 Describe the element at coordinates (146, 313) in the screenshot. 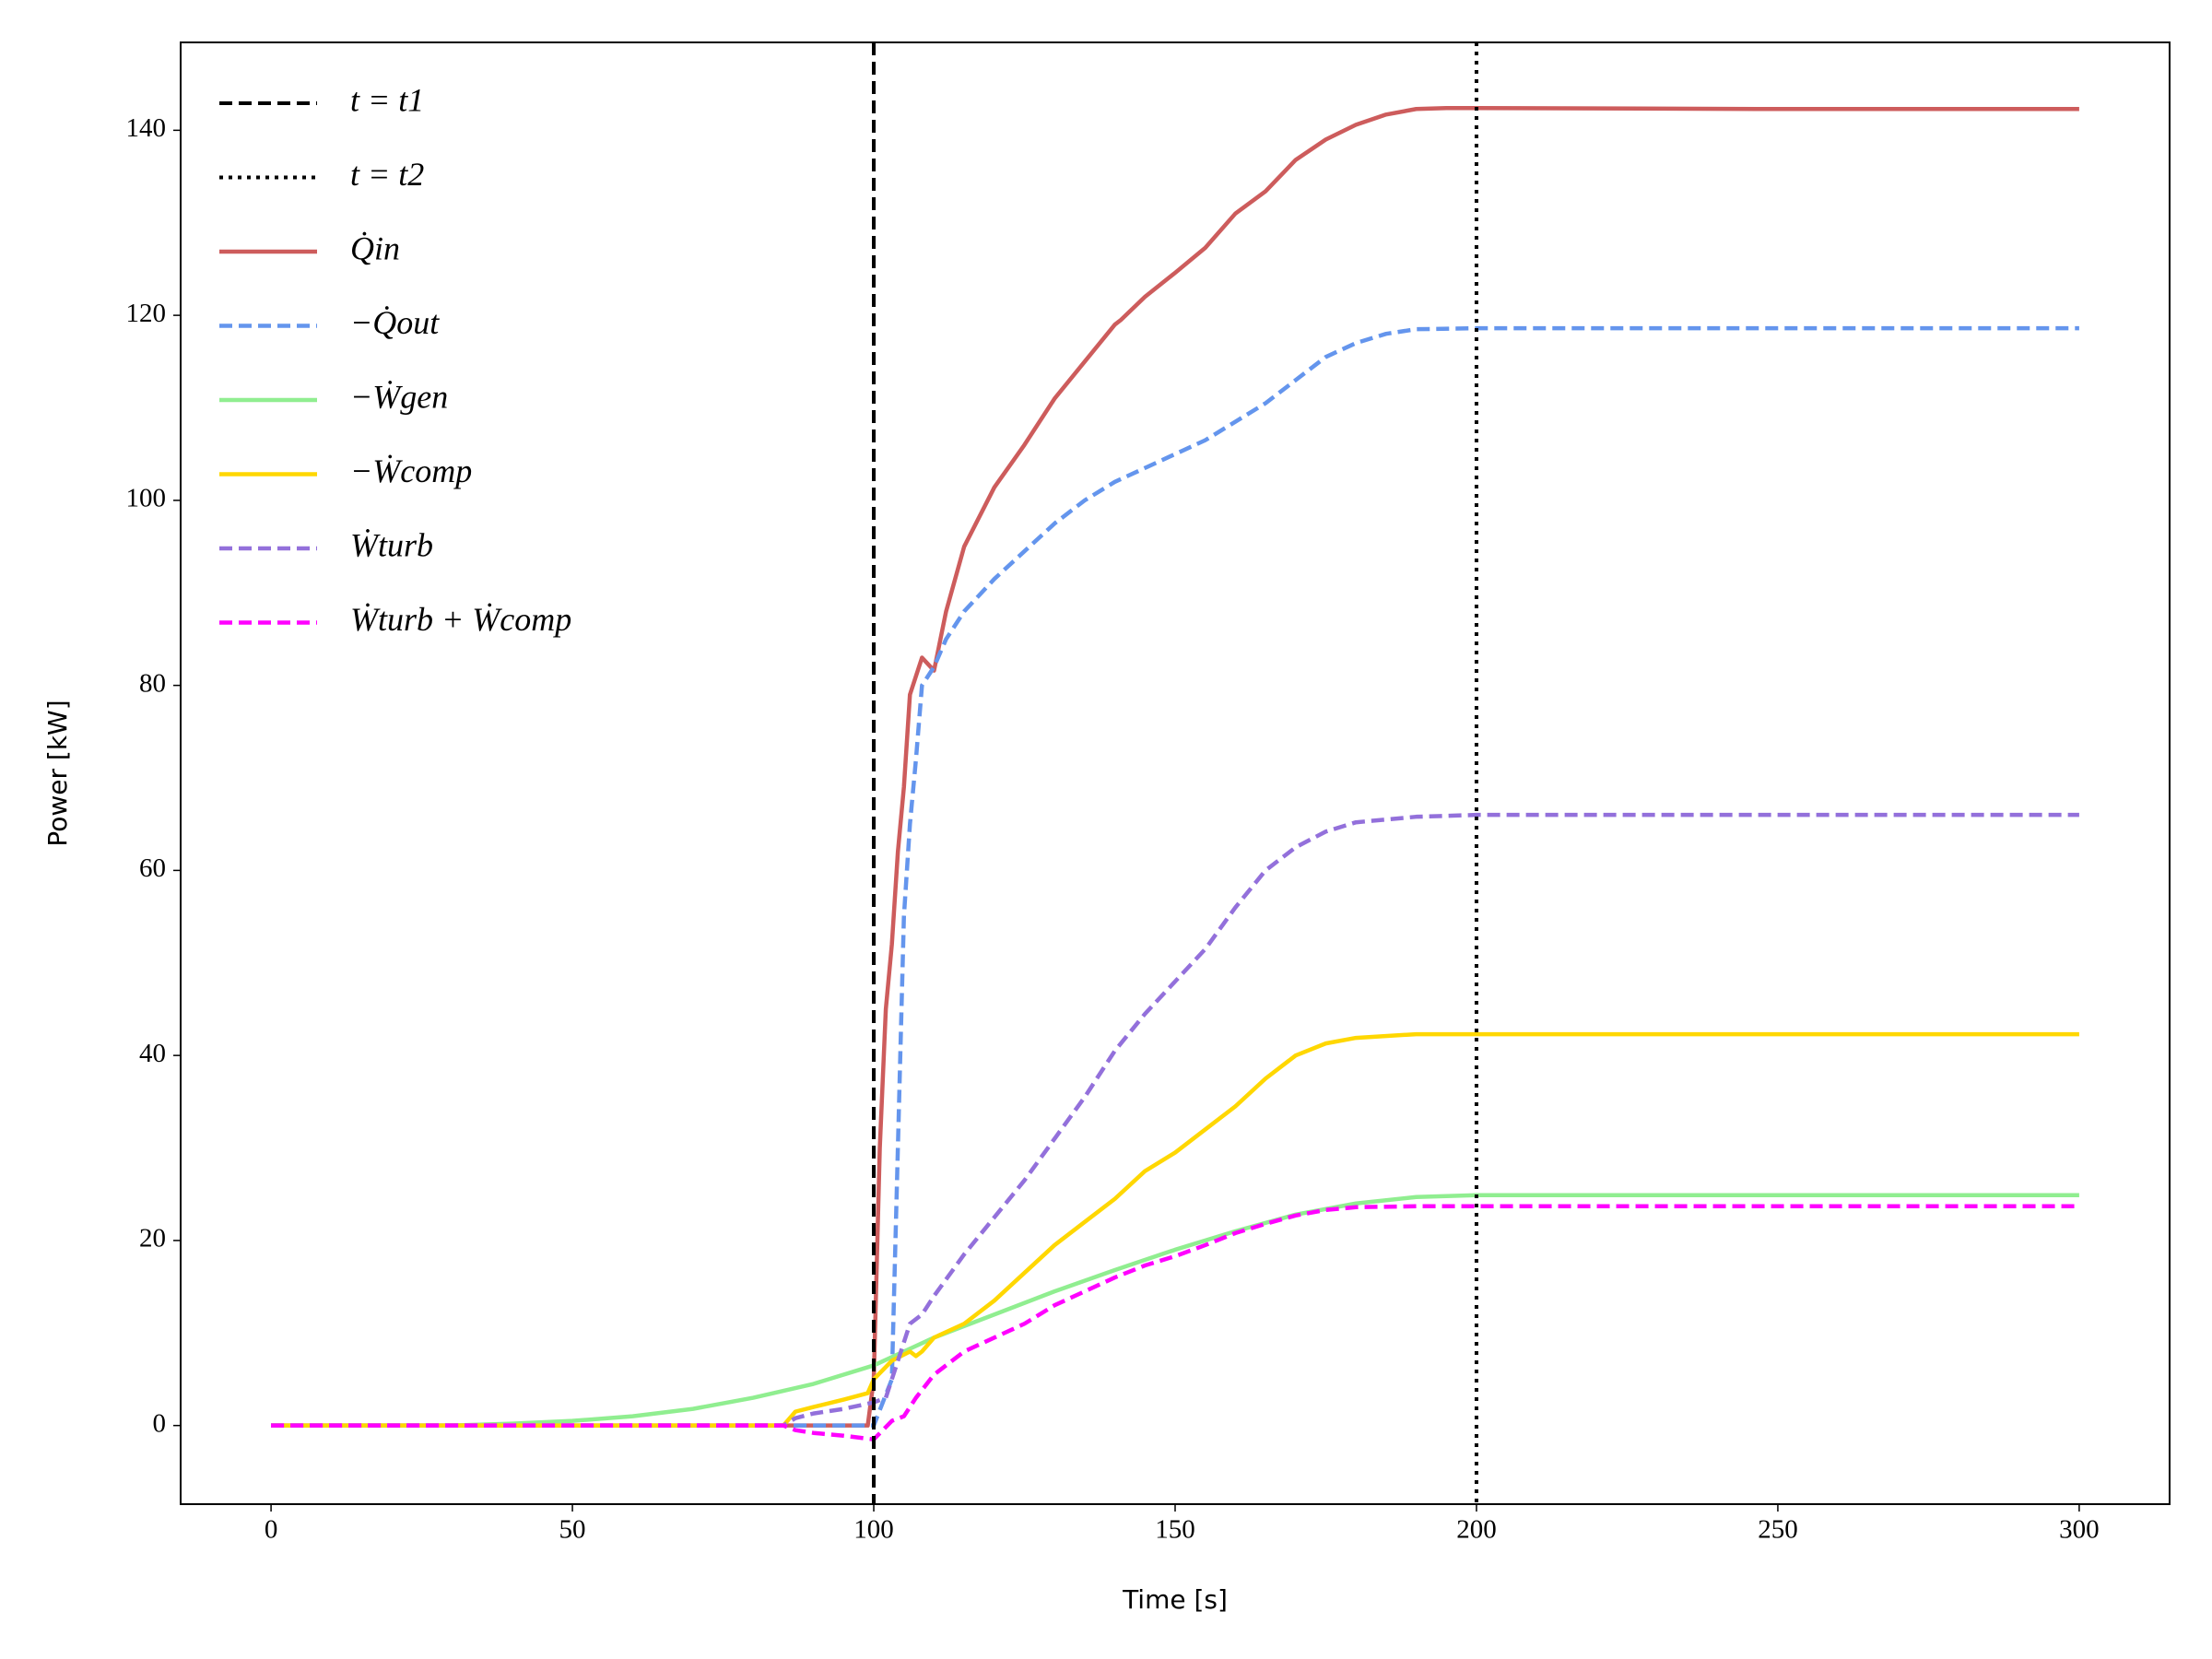

I see `y-tick-label: 120` at that location.